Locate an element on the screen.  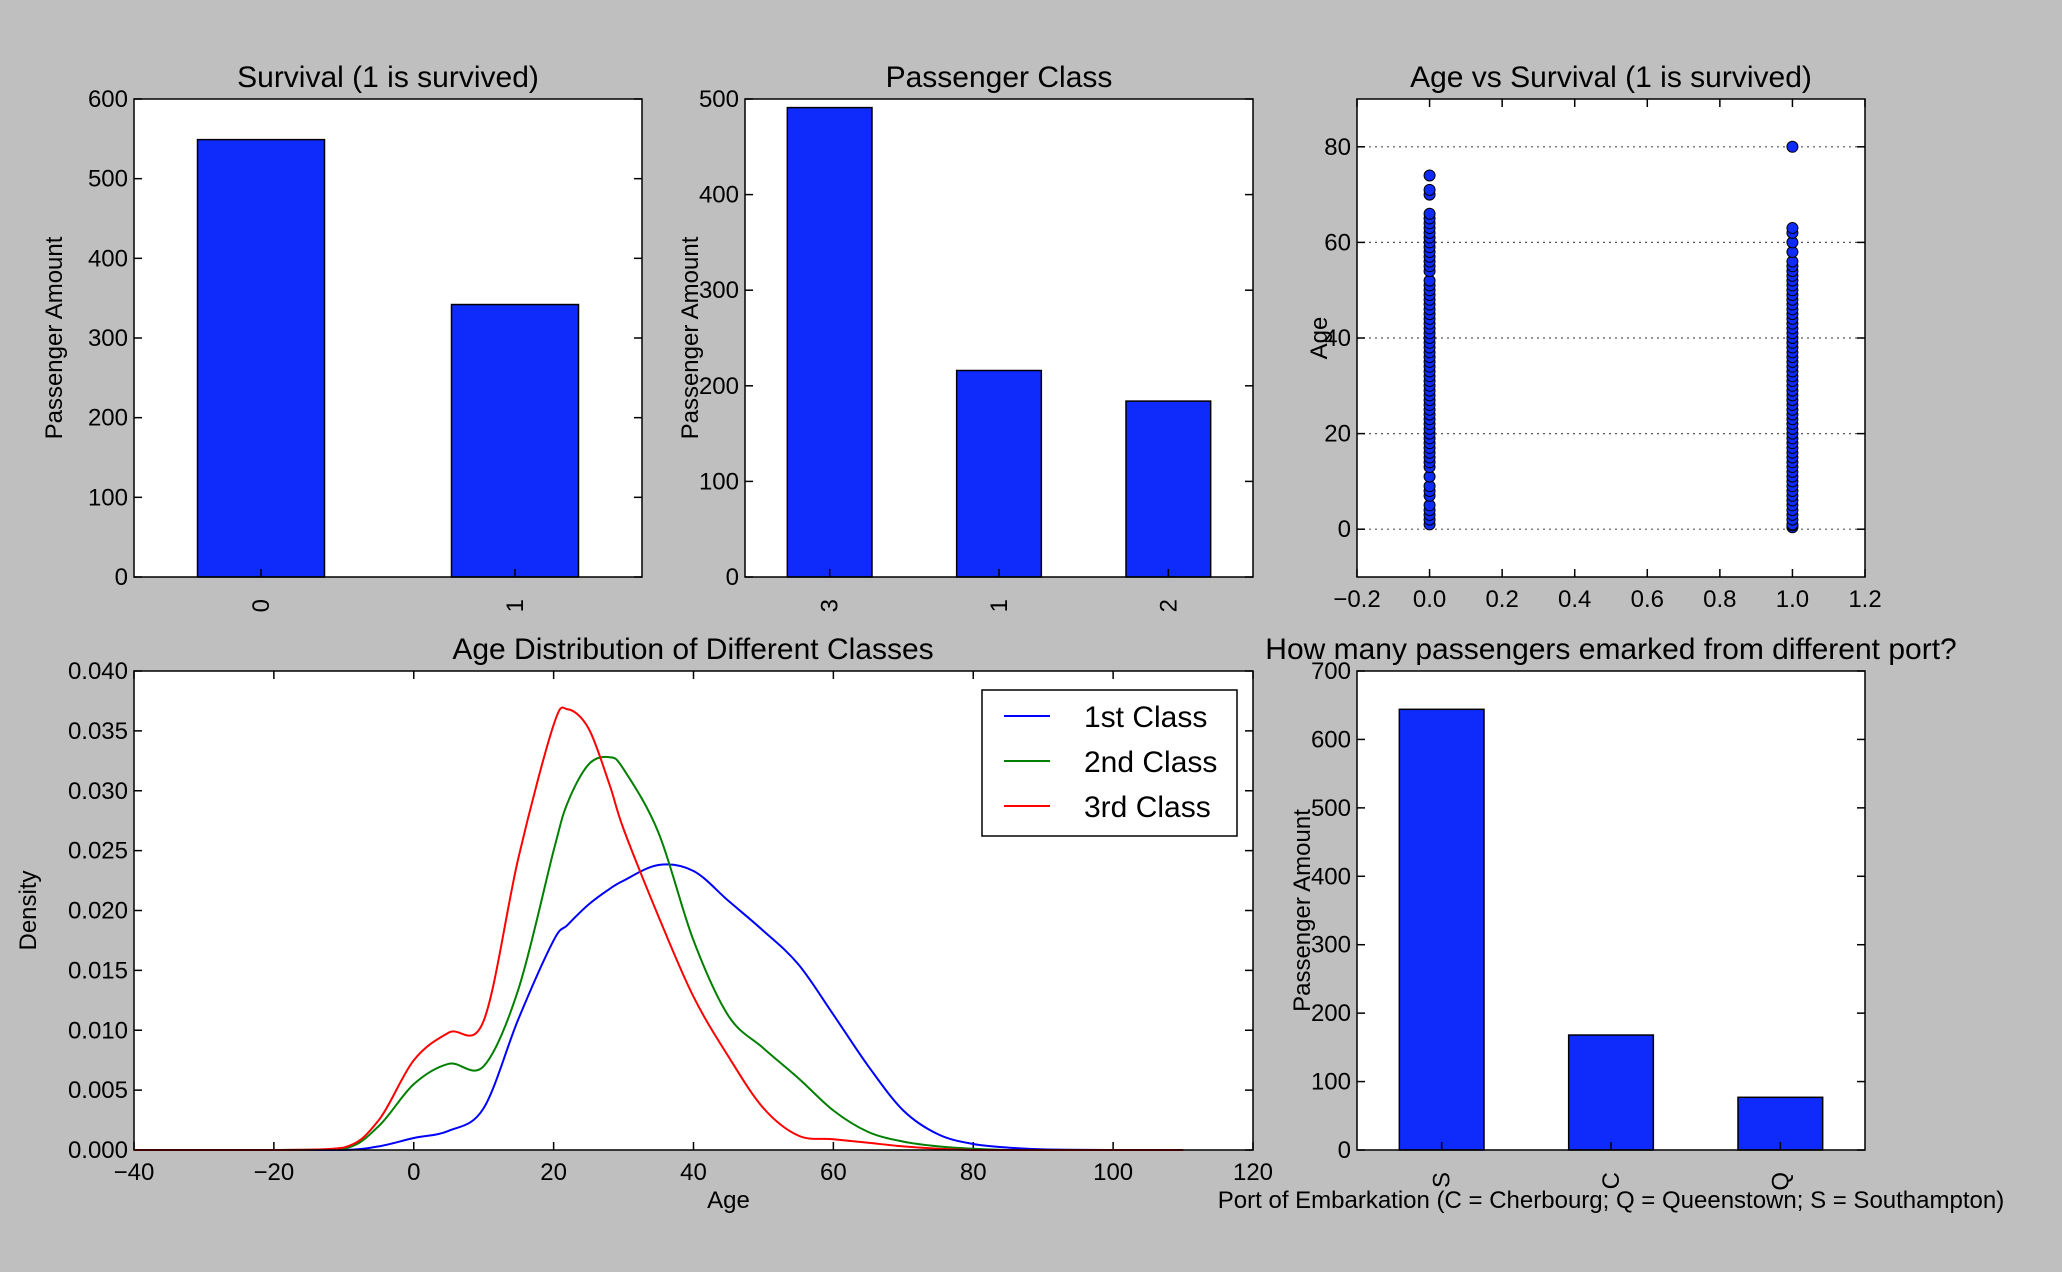
x-tick-label: Q is located at coordinates (1780, 1181).